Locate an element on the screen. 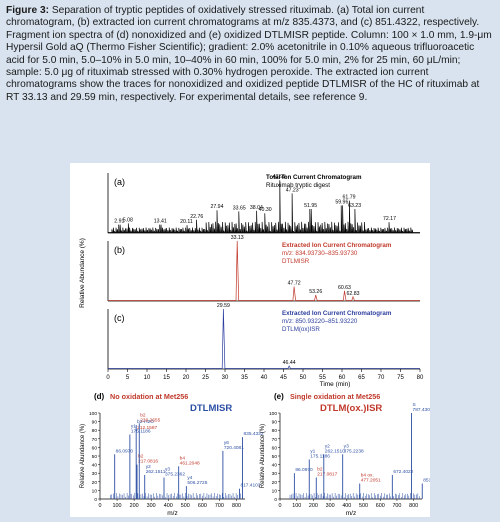 The height and width of the screenshot is (522, 500). spectrum-d-peak-label-2: b2-H2O is located at coordinates (145, 422).